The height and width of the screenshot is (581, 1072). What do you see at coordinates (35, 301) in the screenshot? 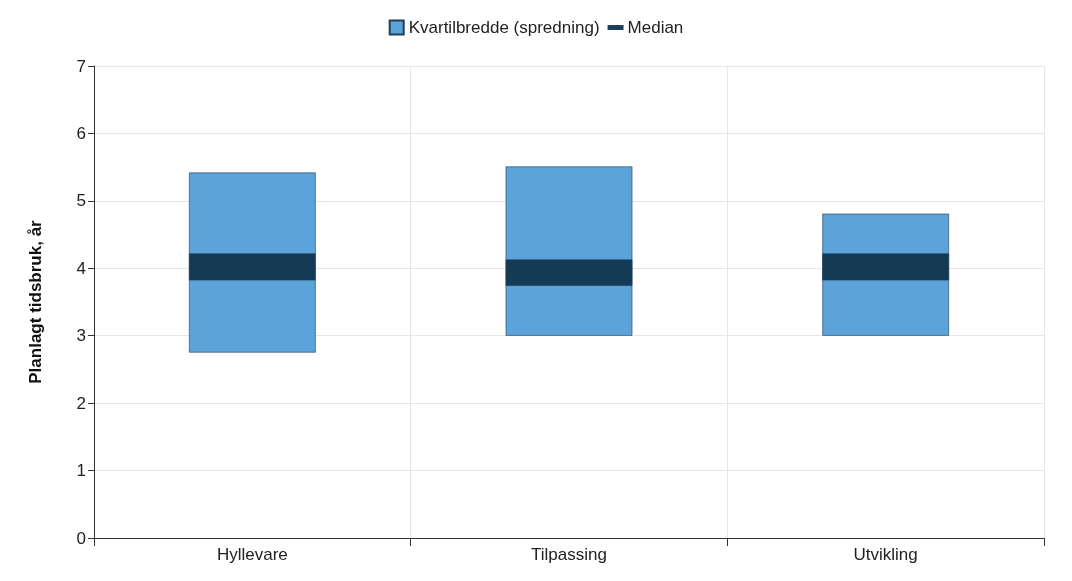
I see `y-axis-title: Planlagt tidsbruk, år` at bounding box center [35, 301].